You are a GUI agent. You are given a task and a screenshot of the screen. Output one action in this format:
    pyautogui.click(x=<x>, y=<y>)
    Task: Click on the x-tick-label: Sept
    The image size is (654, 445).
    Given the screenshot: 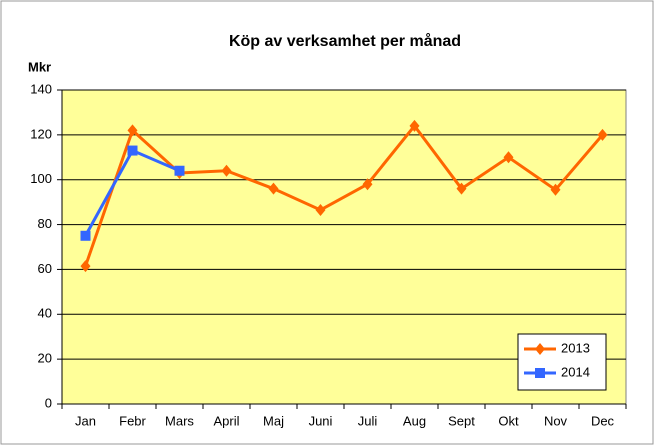 What is the action you would take?
    pyautogui.click(x=461, y=420)
    